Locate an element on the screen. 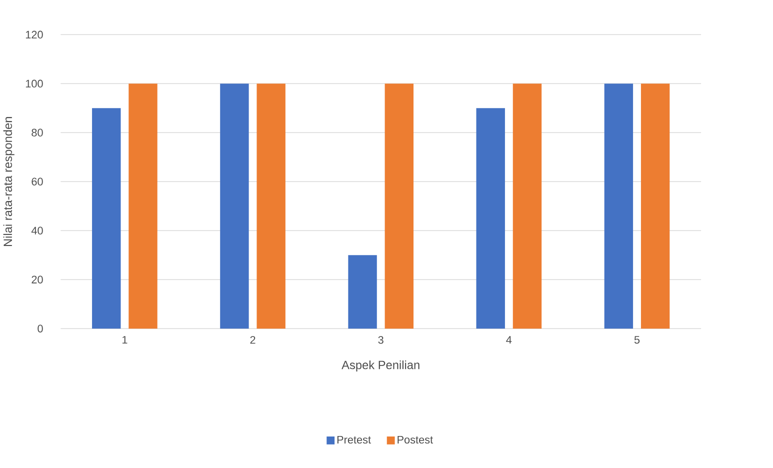 Image resolution: width=773 pixels, height=468 pixels. y-tick-label: 20 is located at coordinates (37, 280).